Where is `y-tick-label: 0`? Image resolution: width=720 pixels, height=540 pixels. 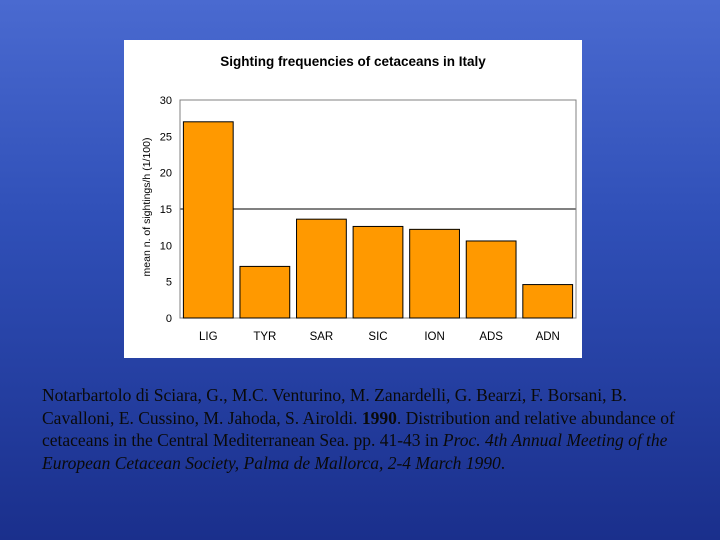
y-tick-label: 0 is located at coordinates (169, 319).